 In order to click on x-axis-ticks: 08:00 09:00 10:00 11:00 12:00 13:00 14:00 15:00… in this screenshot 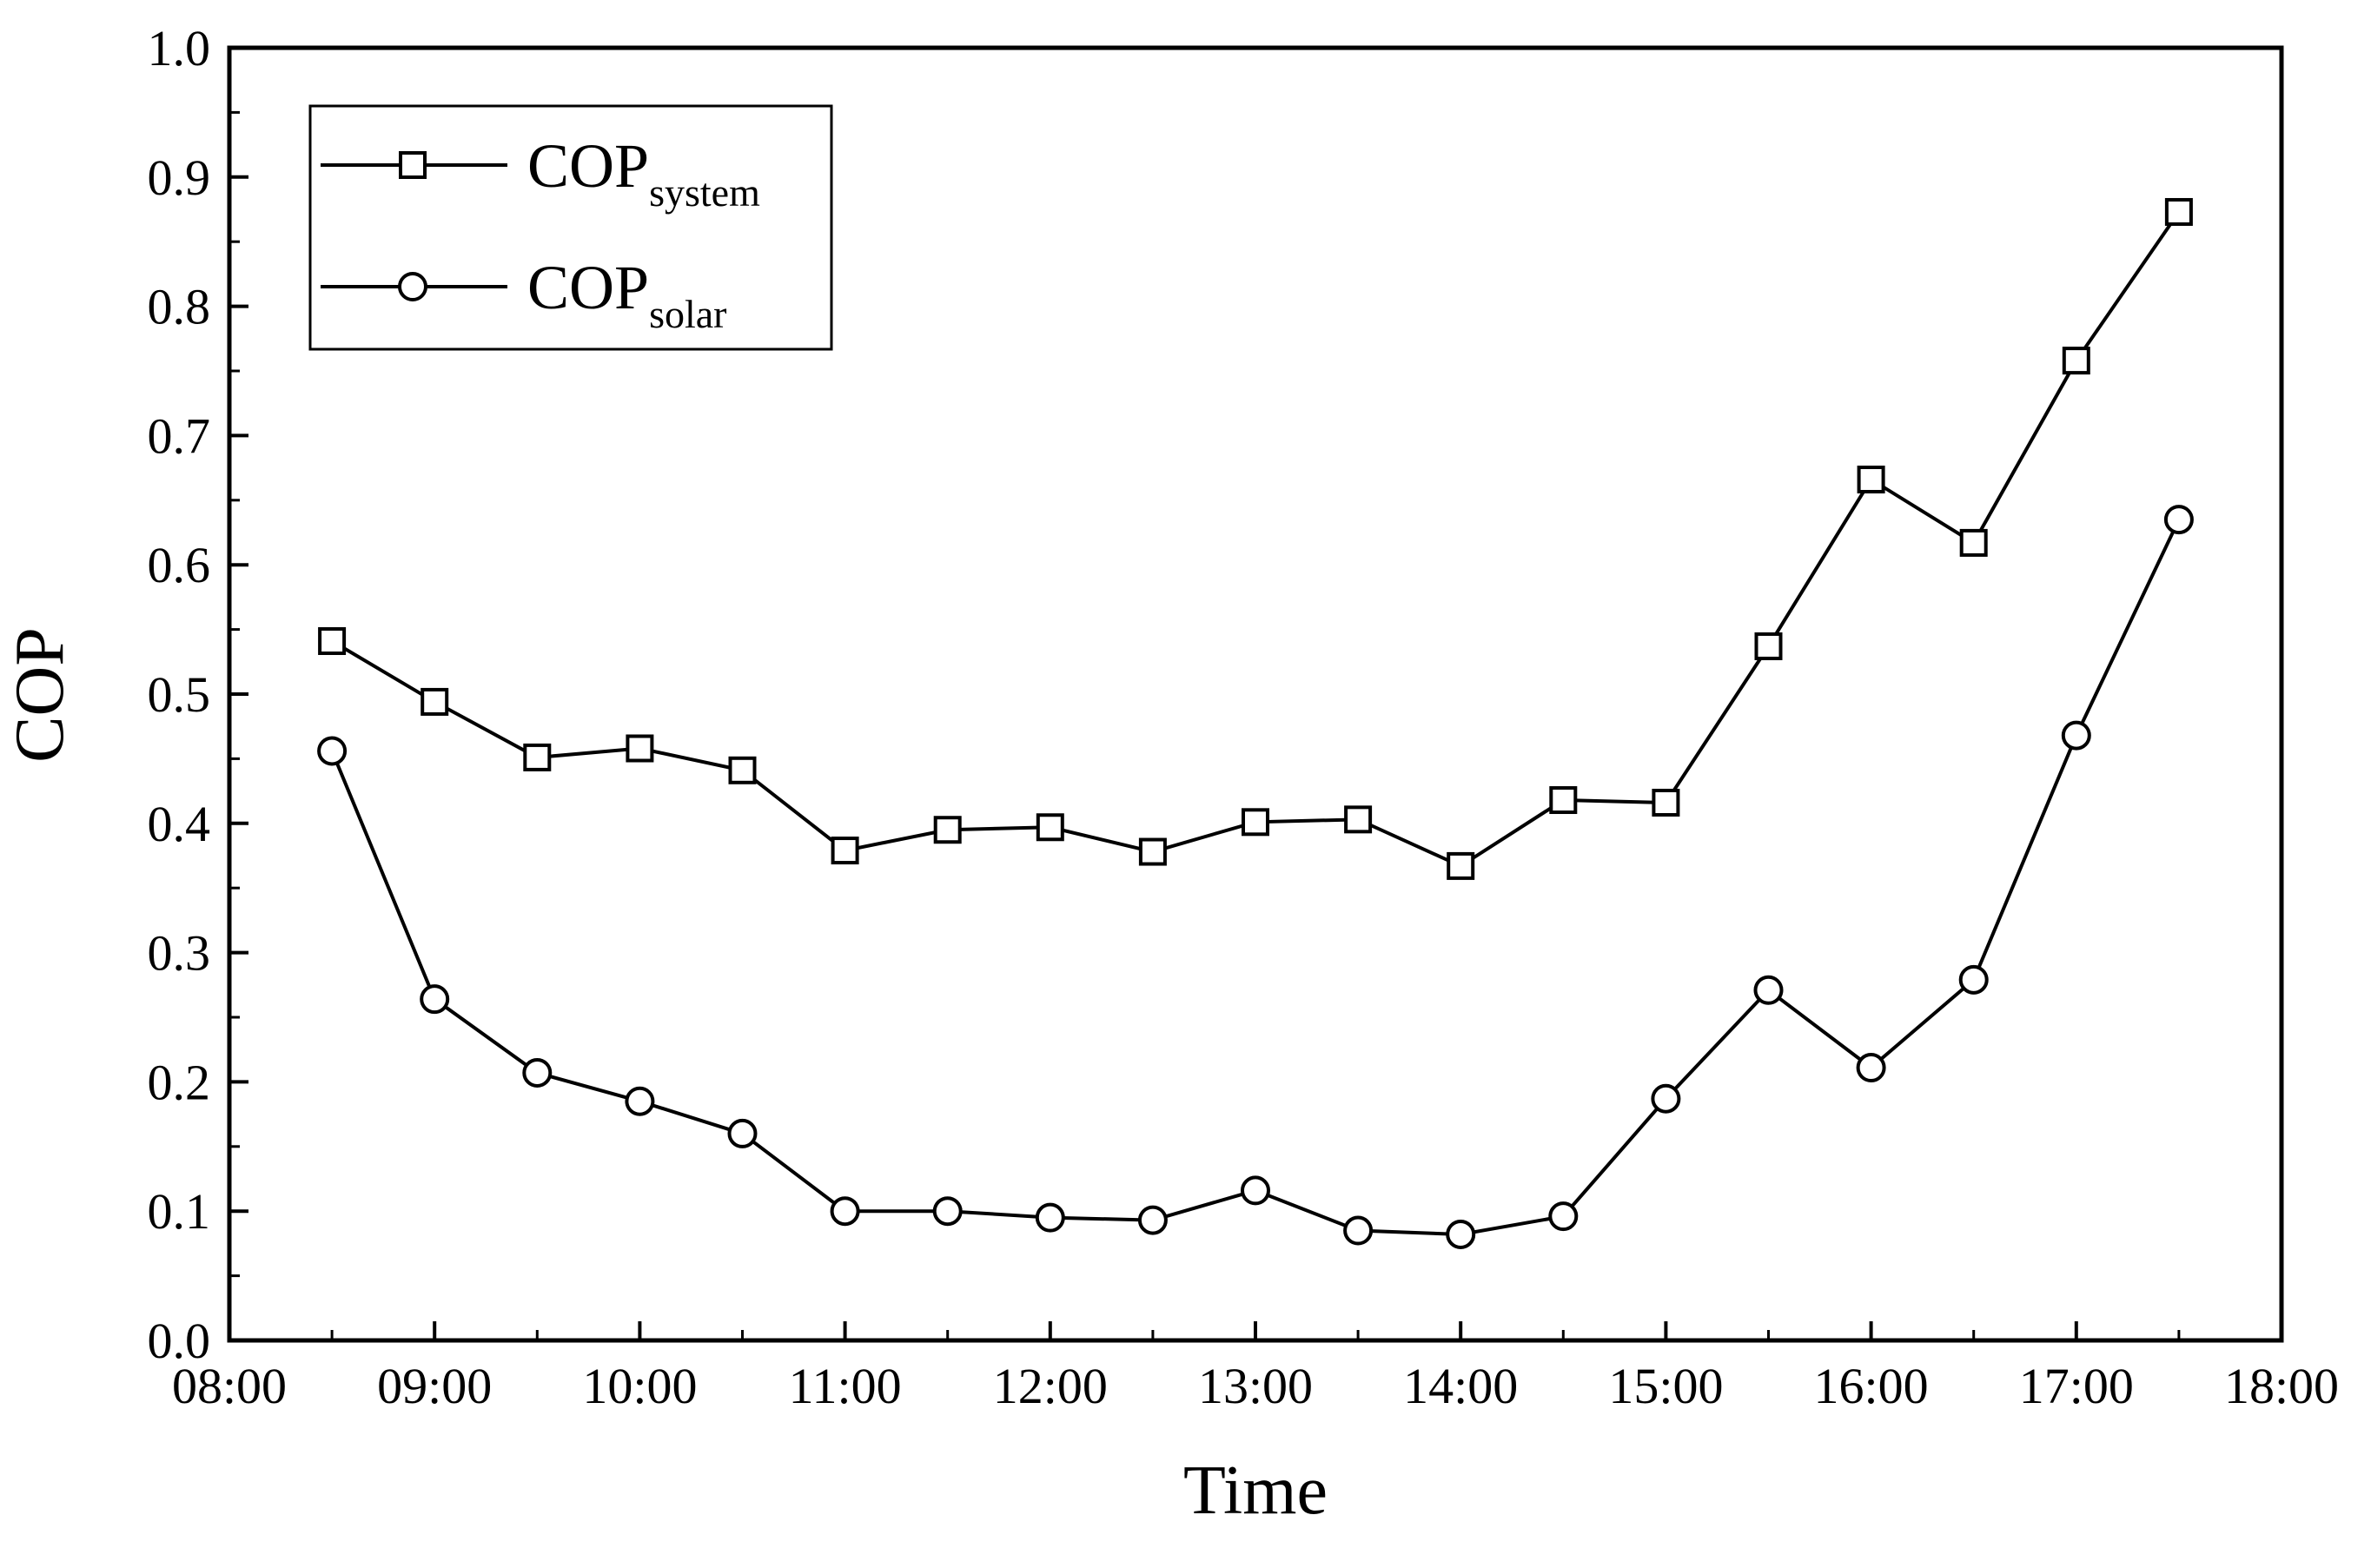, I will do `click(1255, 1367)`.